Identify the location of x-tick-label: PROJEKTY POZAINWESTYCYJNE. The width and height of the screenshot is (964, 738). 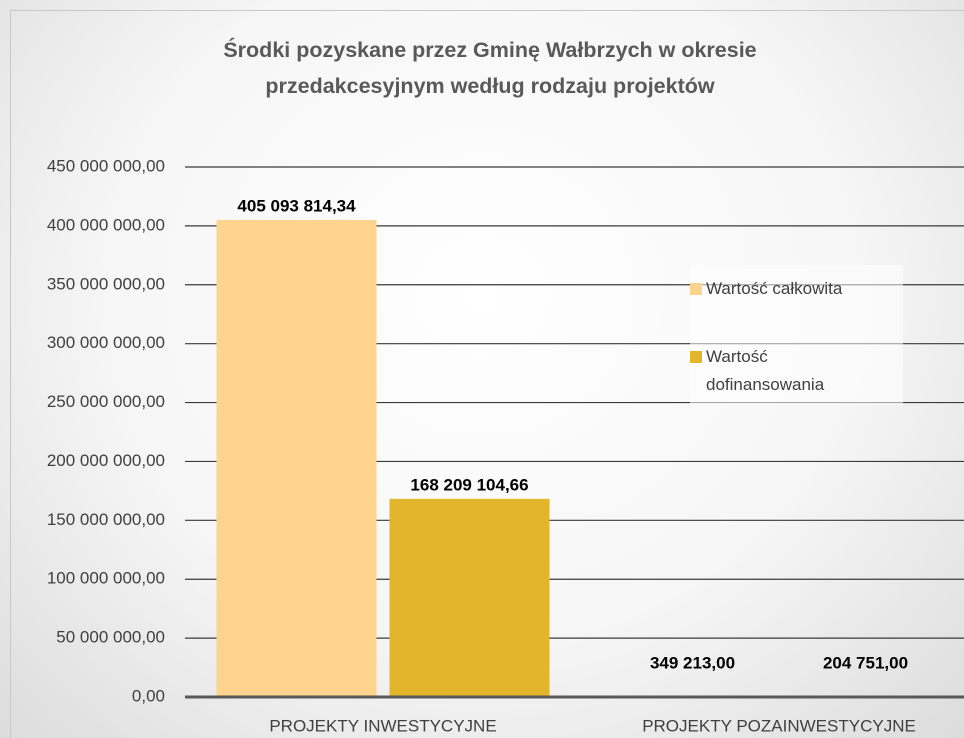
(779, 725).